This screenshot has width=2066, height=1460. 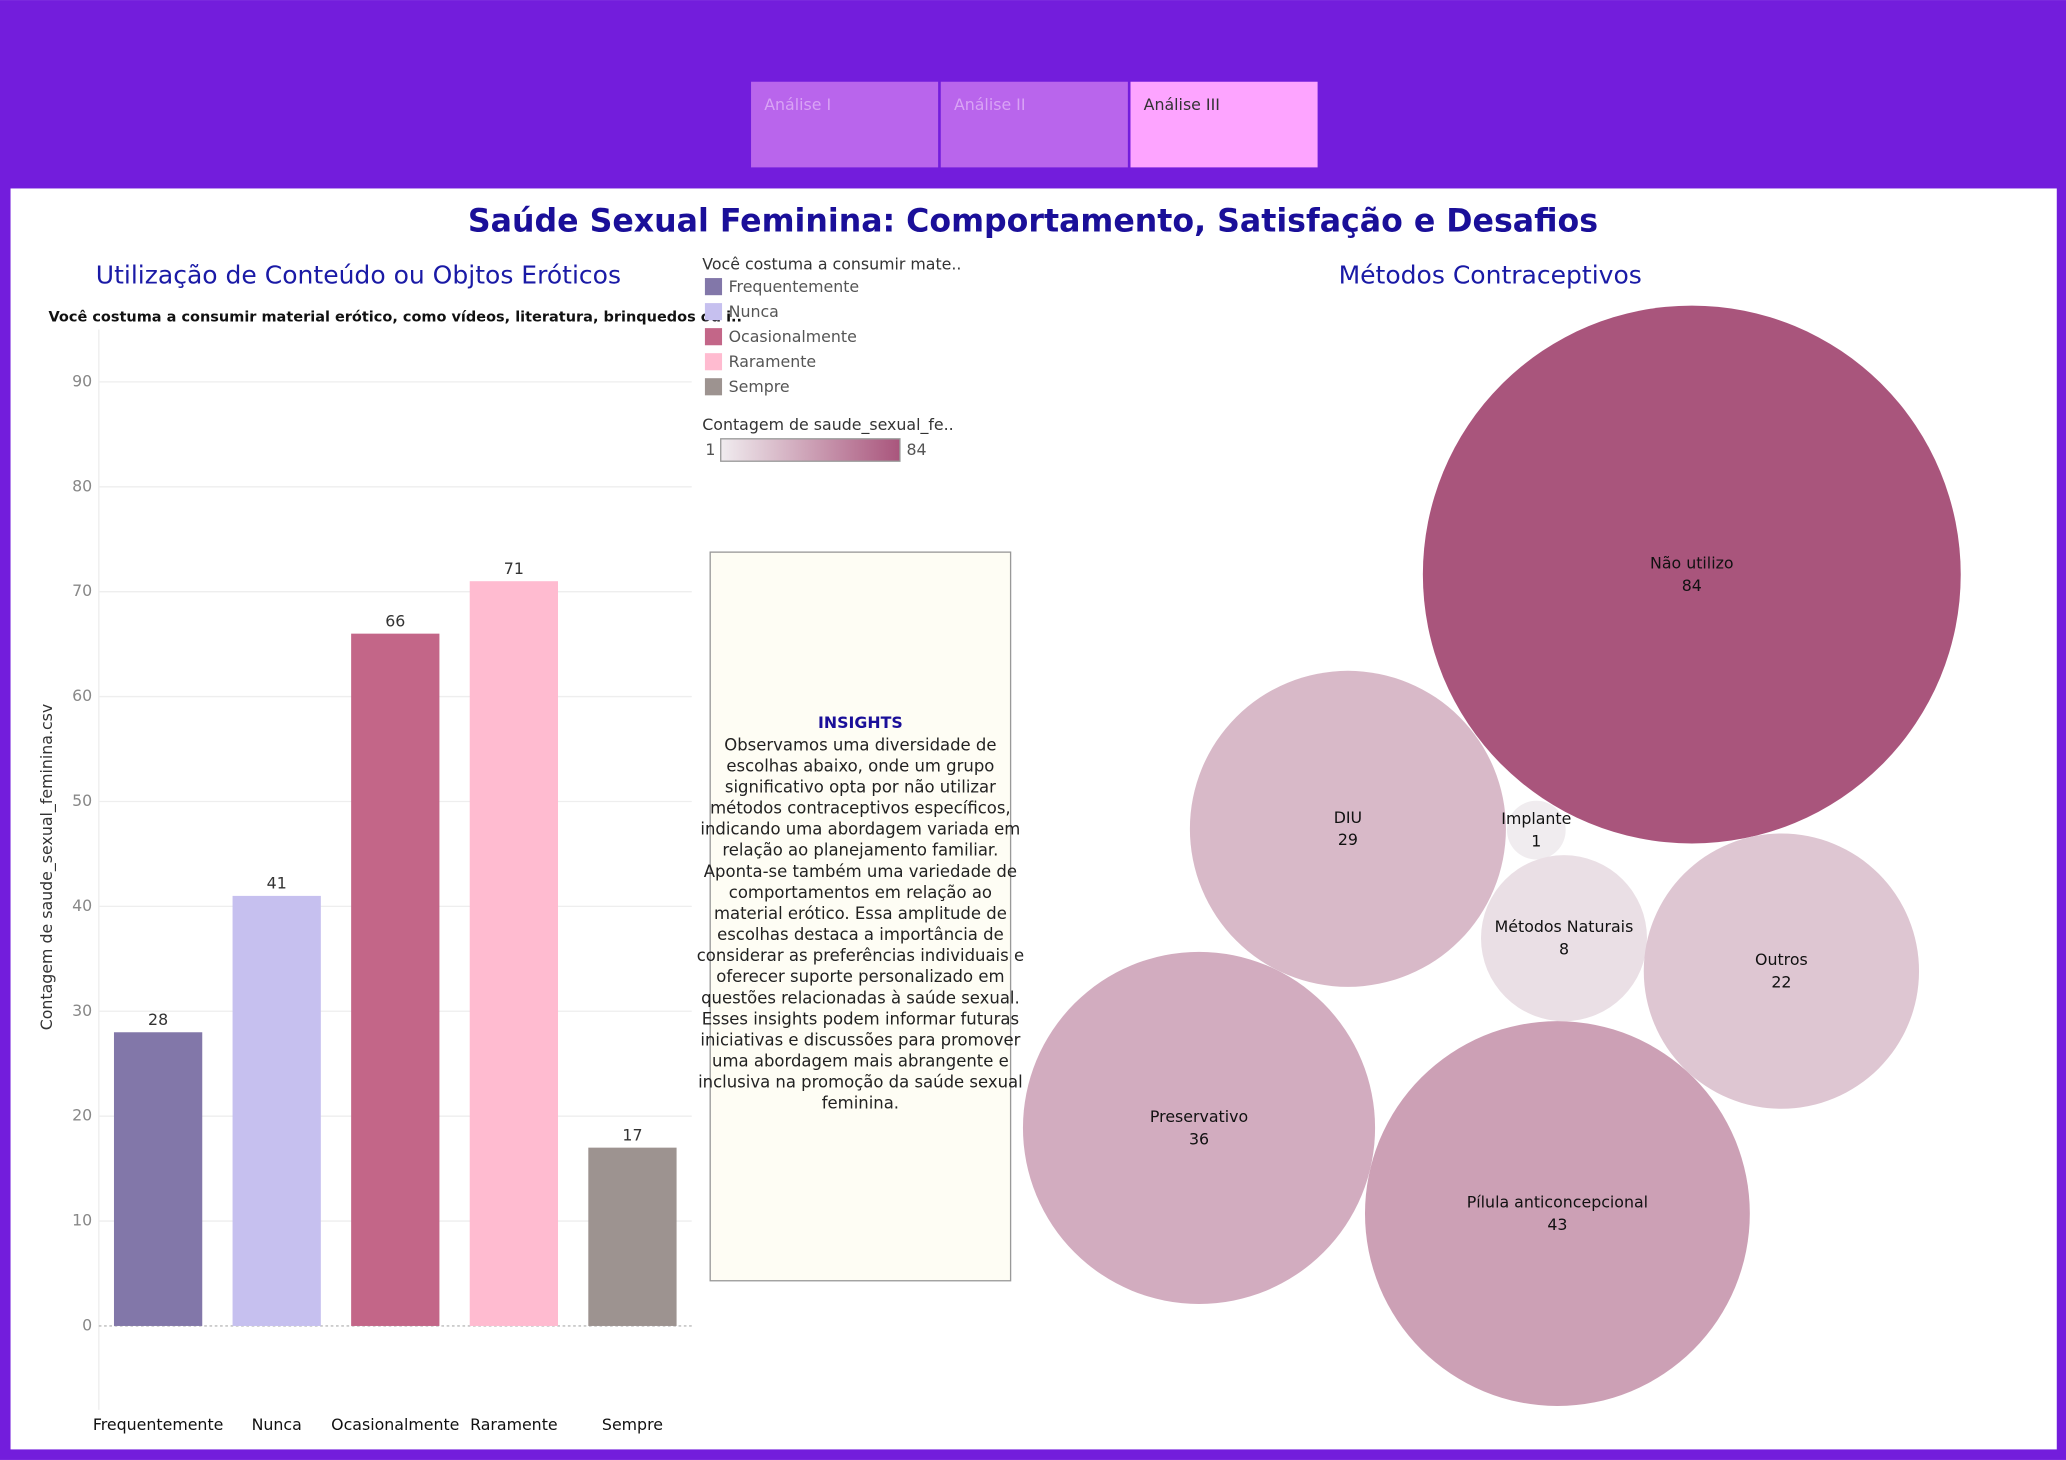 What do you see at coordinates (1348, 817) in the screenshot?
I see `bubble-label: DIU` at bounding box center [1348, 817].